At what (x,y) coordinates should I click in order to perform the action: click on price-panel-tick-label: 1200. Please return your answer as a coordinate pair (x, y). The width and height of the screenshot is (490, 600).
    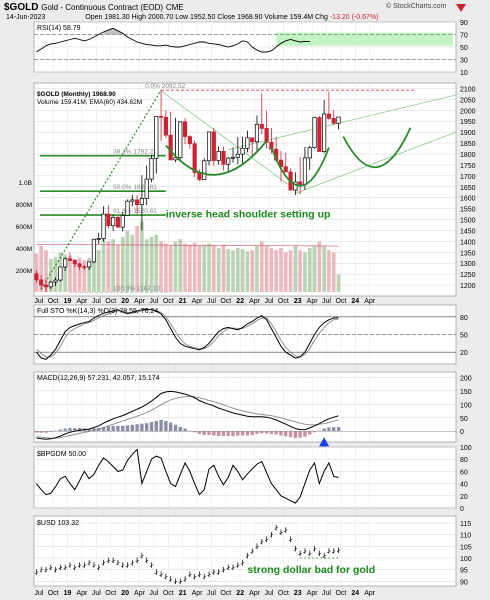
    Looking at the image, I should click on (468, 286).